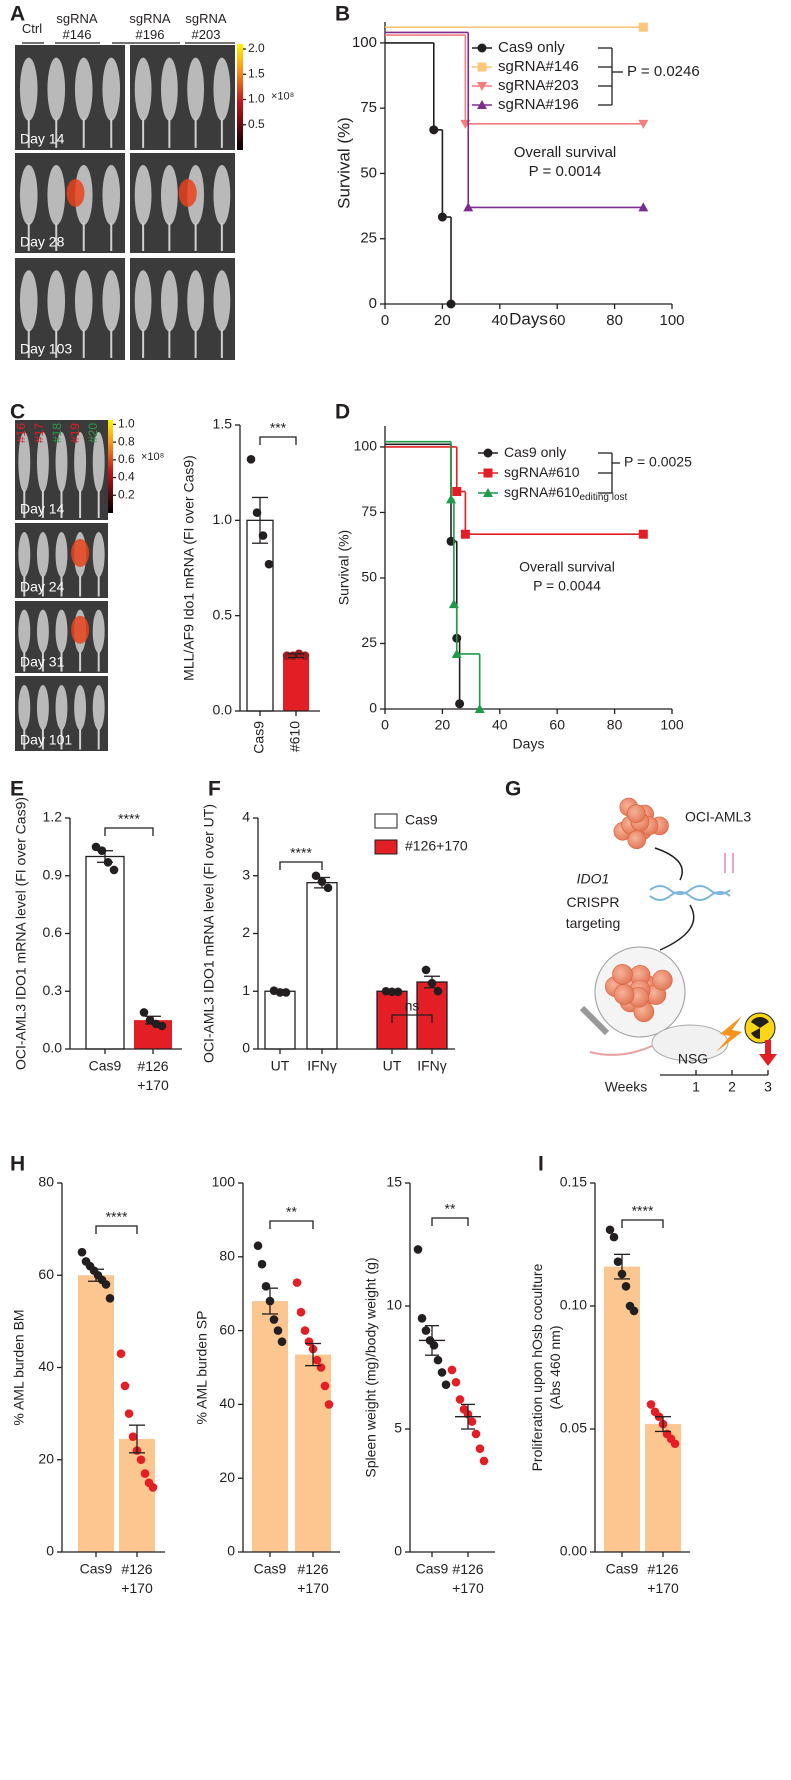 The image size is (791, 1780). What do you see at coordinates (295, 736) in the screenshot?
I see `x-tick-label: #610` at bounding box center [295, 736].